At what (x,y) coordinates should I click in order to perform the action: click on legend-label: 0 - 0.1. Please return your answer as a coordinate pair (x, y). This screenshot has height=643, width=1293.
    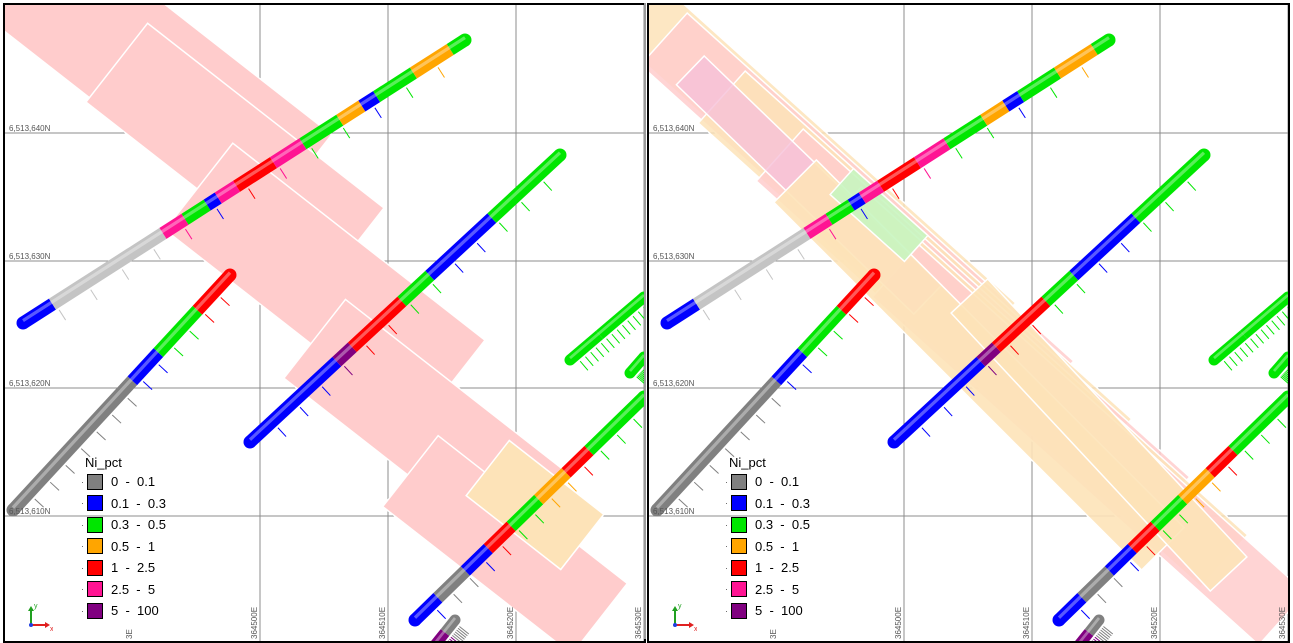
    Looking at the image, I should click on (133, 481).